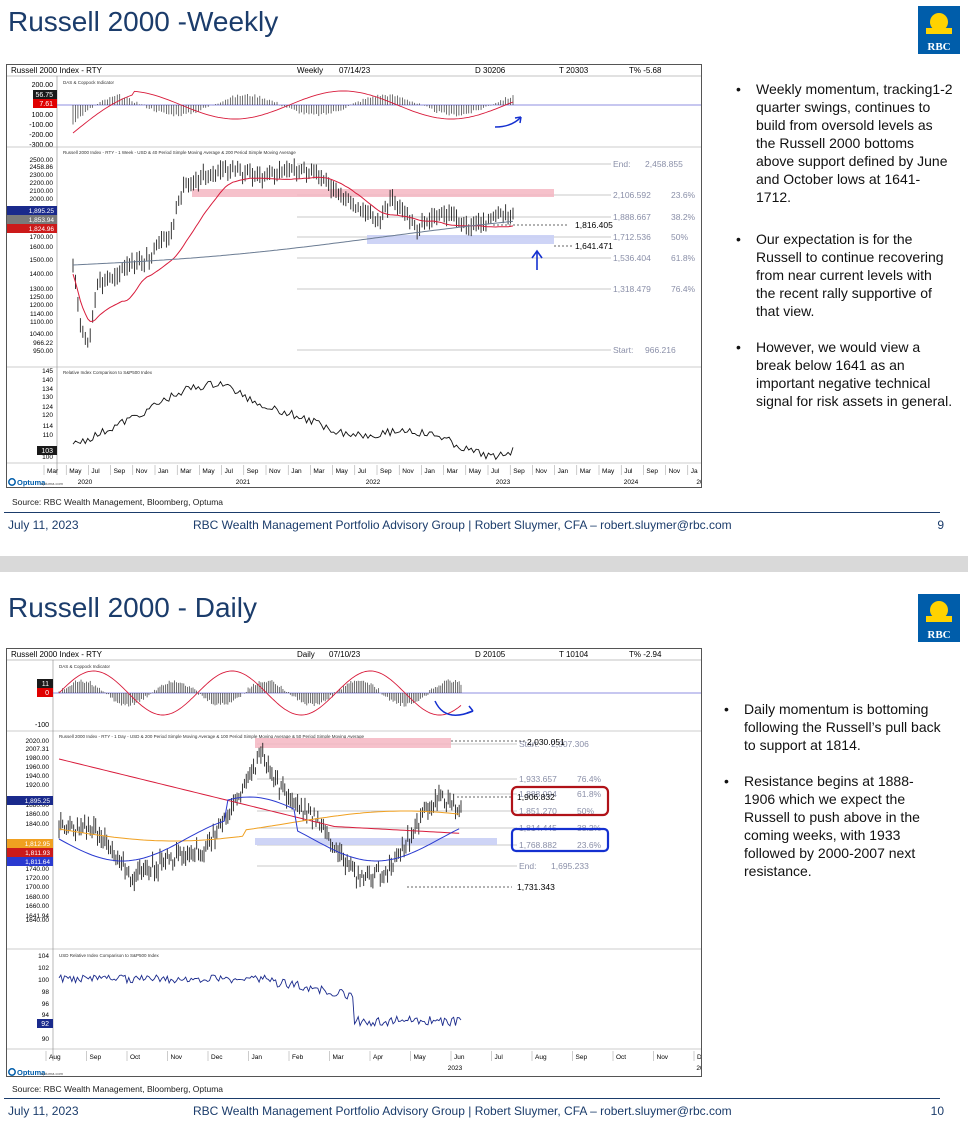  I want to click on price-tag-value: 1,811.93, so click(37, 853).